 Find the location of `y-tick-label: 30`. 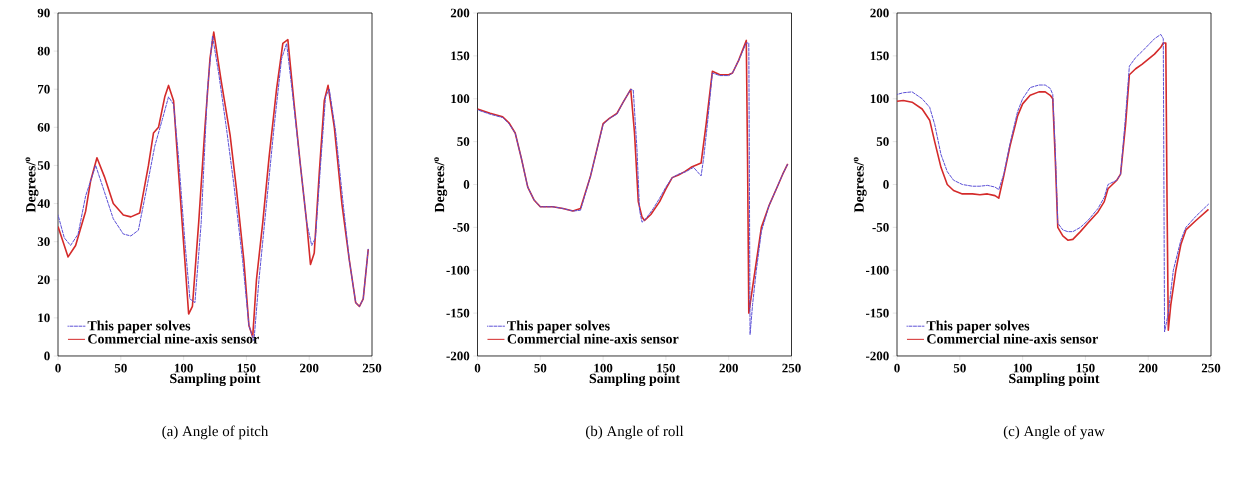

y-tick-label: 30 is located at coordinates (43, 242).